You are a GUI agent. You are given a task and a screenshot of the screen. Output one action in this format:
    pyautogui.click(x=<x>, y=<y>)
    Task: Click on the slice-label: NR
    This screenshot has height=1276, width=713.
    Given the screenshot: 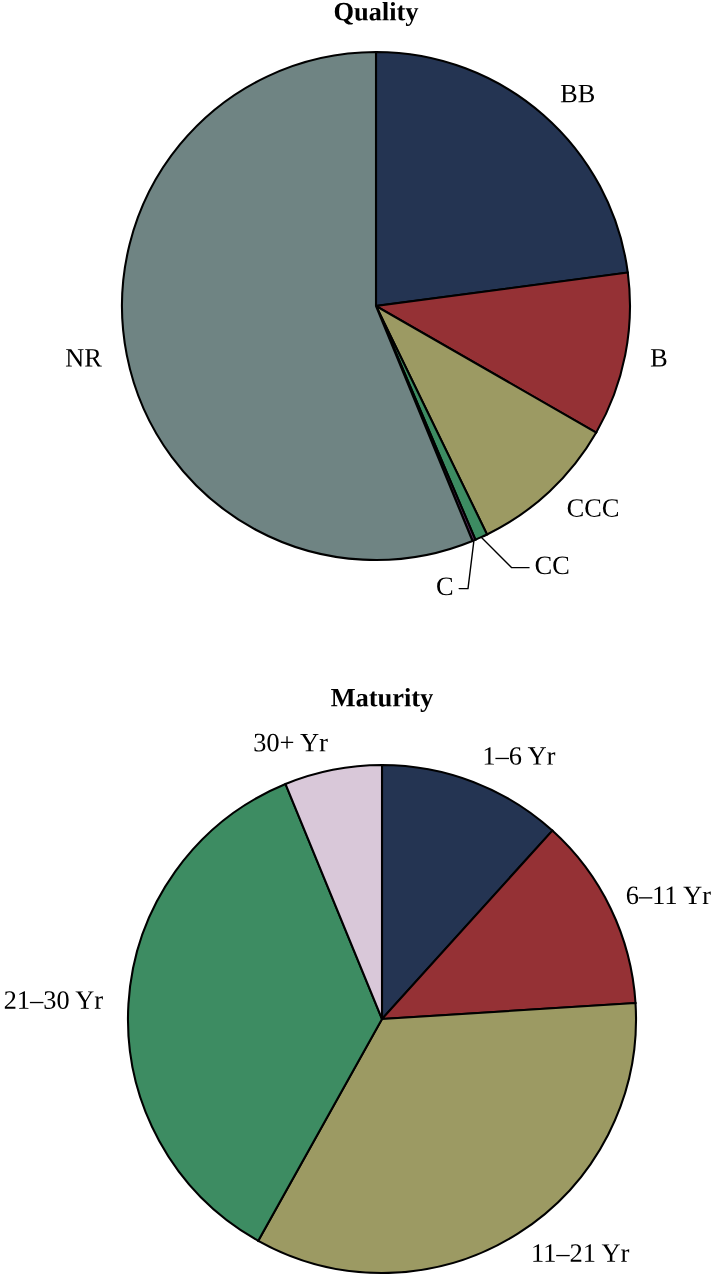 What is the action you would take?
    pyautogui.click(x=83, y=358)
    